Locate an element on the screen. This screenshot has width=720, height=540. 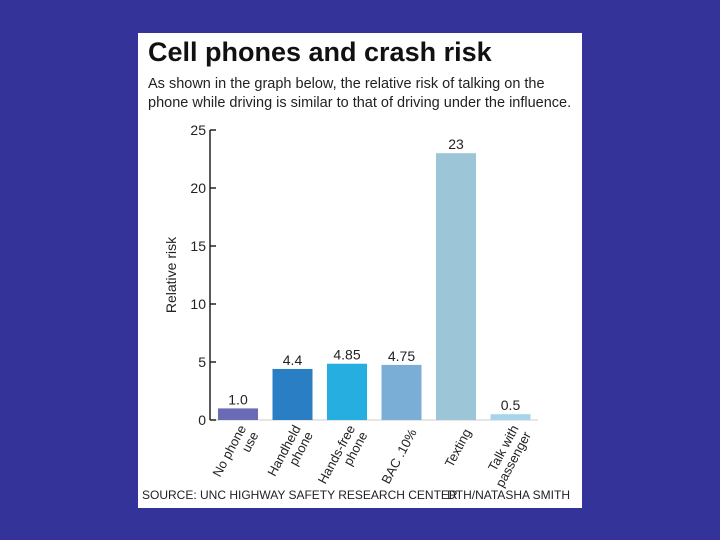
bar-value-label: 4.4 is located at coordinates (293, 360).